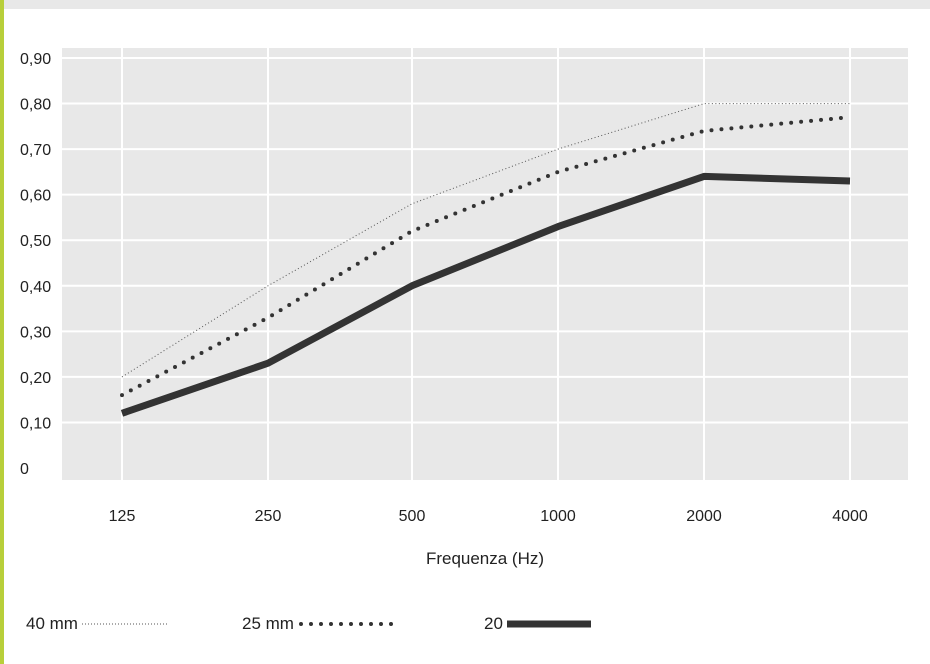  I want to click on y-tick-label: 0,70, so click(35, 150).